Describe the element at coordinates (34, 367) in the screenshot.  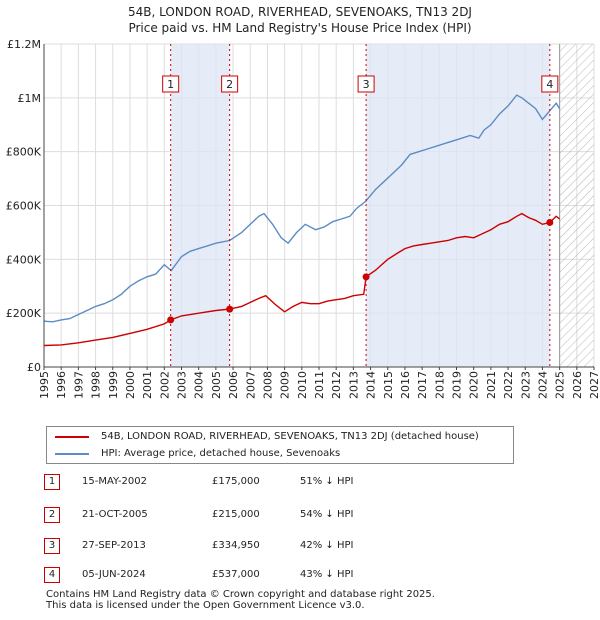
I see `y-tick-label: £0` at that location.